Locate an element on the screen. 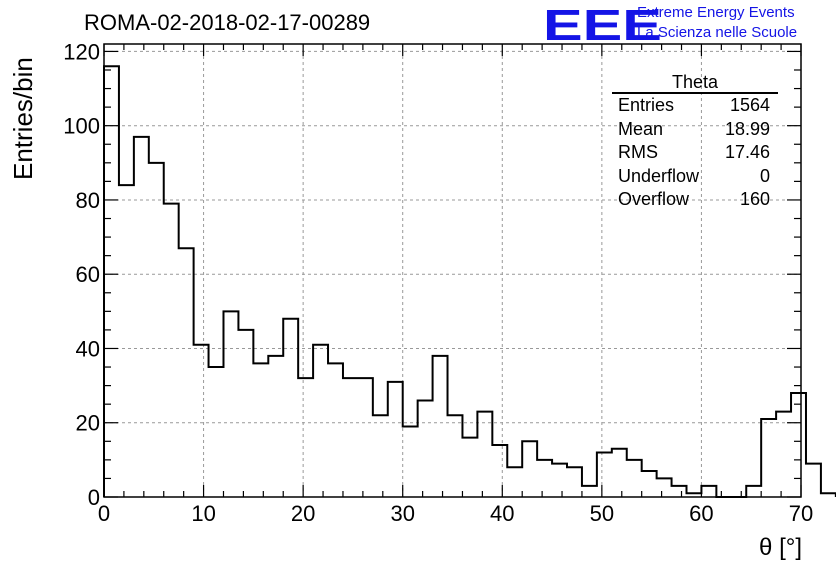 The width and height of the screenshot is (836, 572). stats-row-rms: RMS 17.46 is located at coordinates (695, 153).